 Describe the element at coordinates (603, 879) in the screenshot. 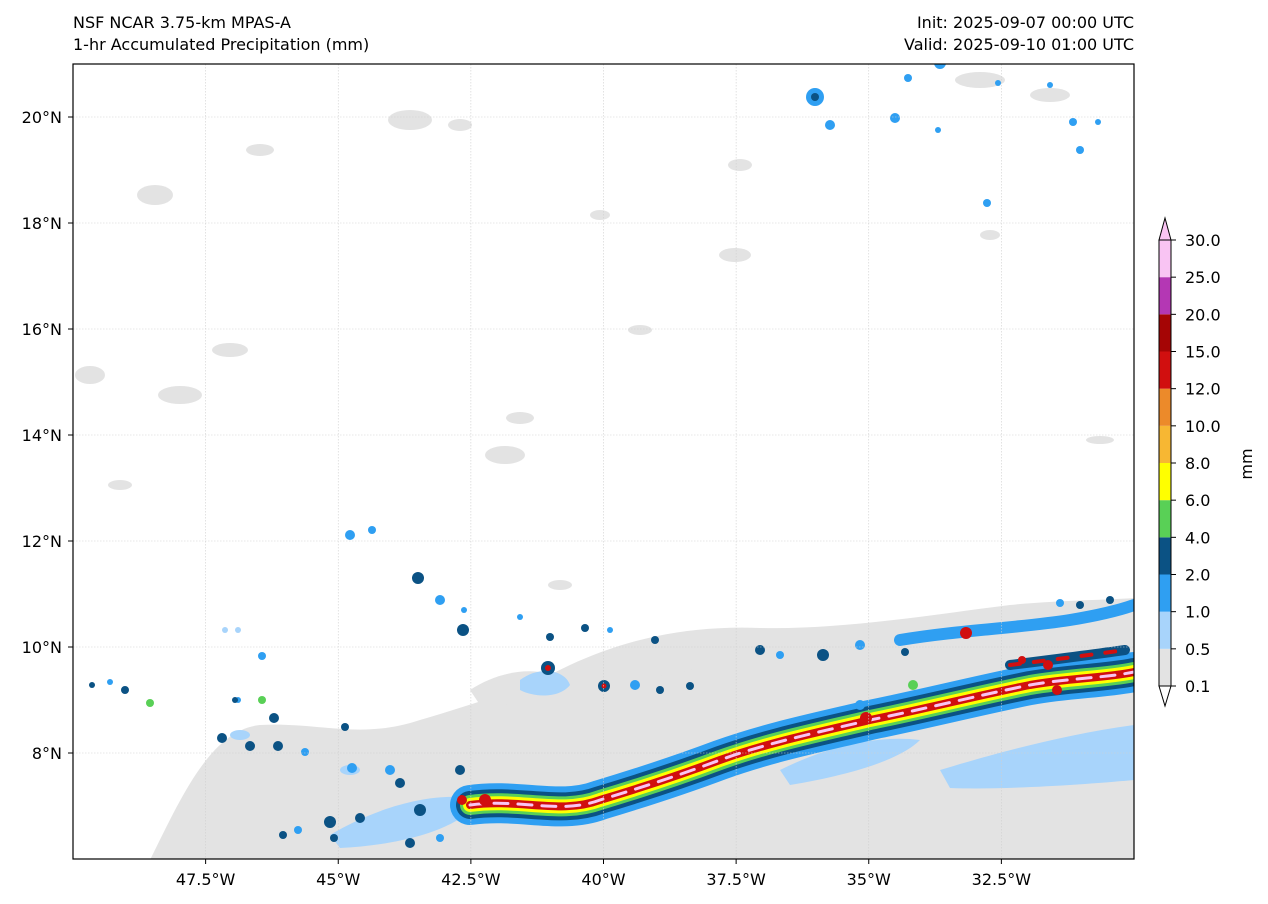

I see `lon-tick-label: 40°W` at that location.